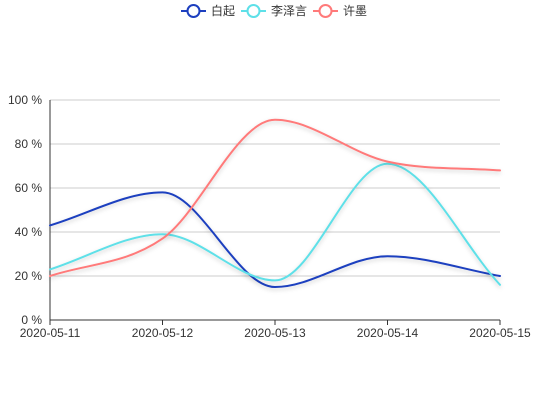 The width and height of the screenshot is (550, 420). What do you see at coordinates (355, 11) in the screenshot?
I see `legend-label: 许墨` at bounding box center [355, 11].